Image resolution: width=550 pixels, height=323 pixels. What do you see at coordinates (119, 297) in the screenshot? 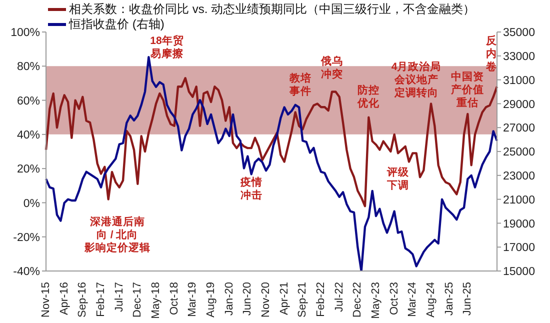
I see `x-tick-label: Jul-17` at bounding box center [119, 297].